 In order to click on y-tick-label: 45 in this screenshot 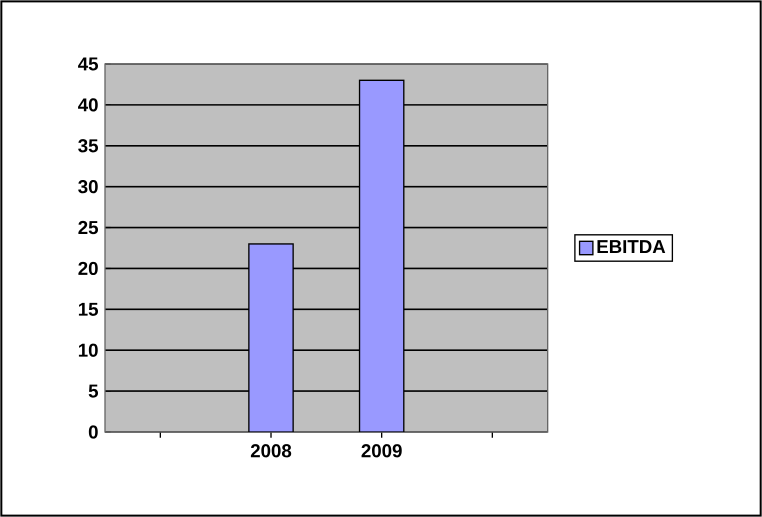, I will do `click(88, 64)`.